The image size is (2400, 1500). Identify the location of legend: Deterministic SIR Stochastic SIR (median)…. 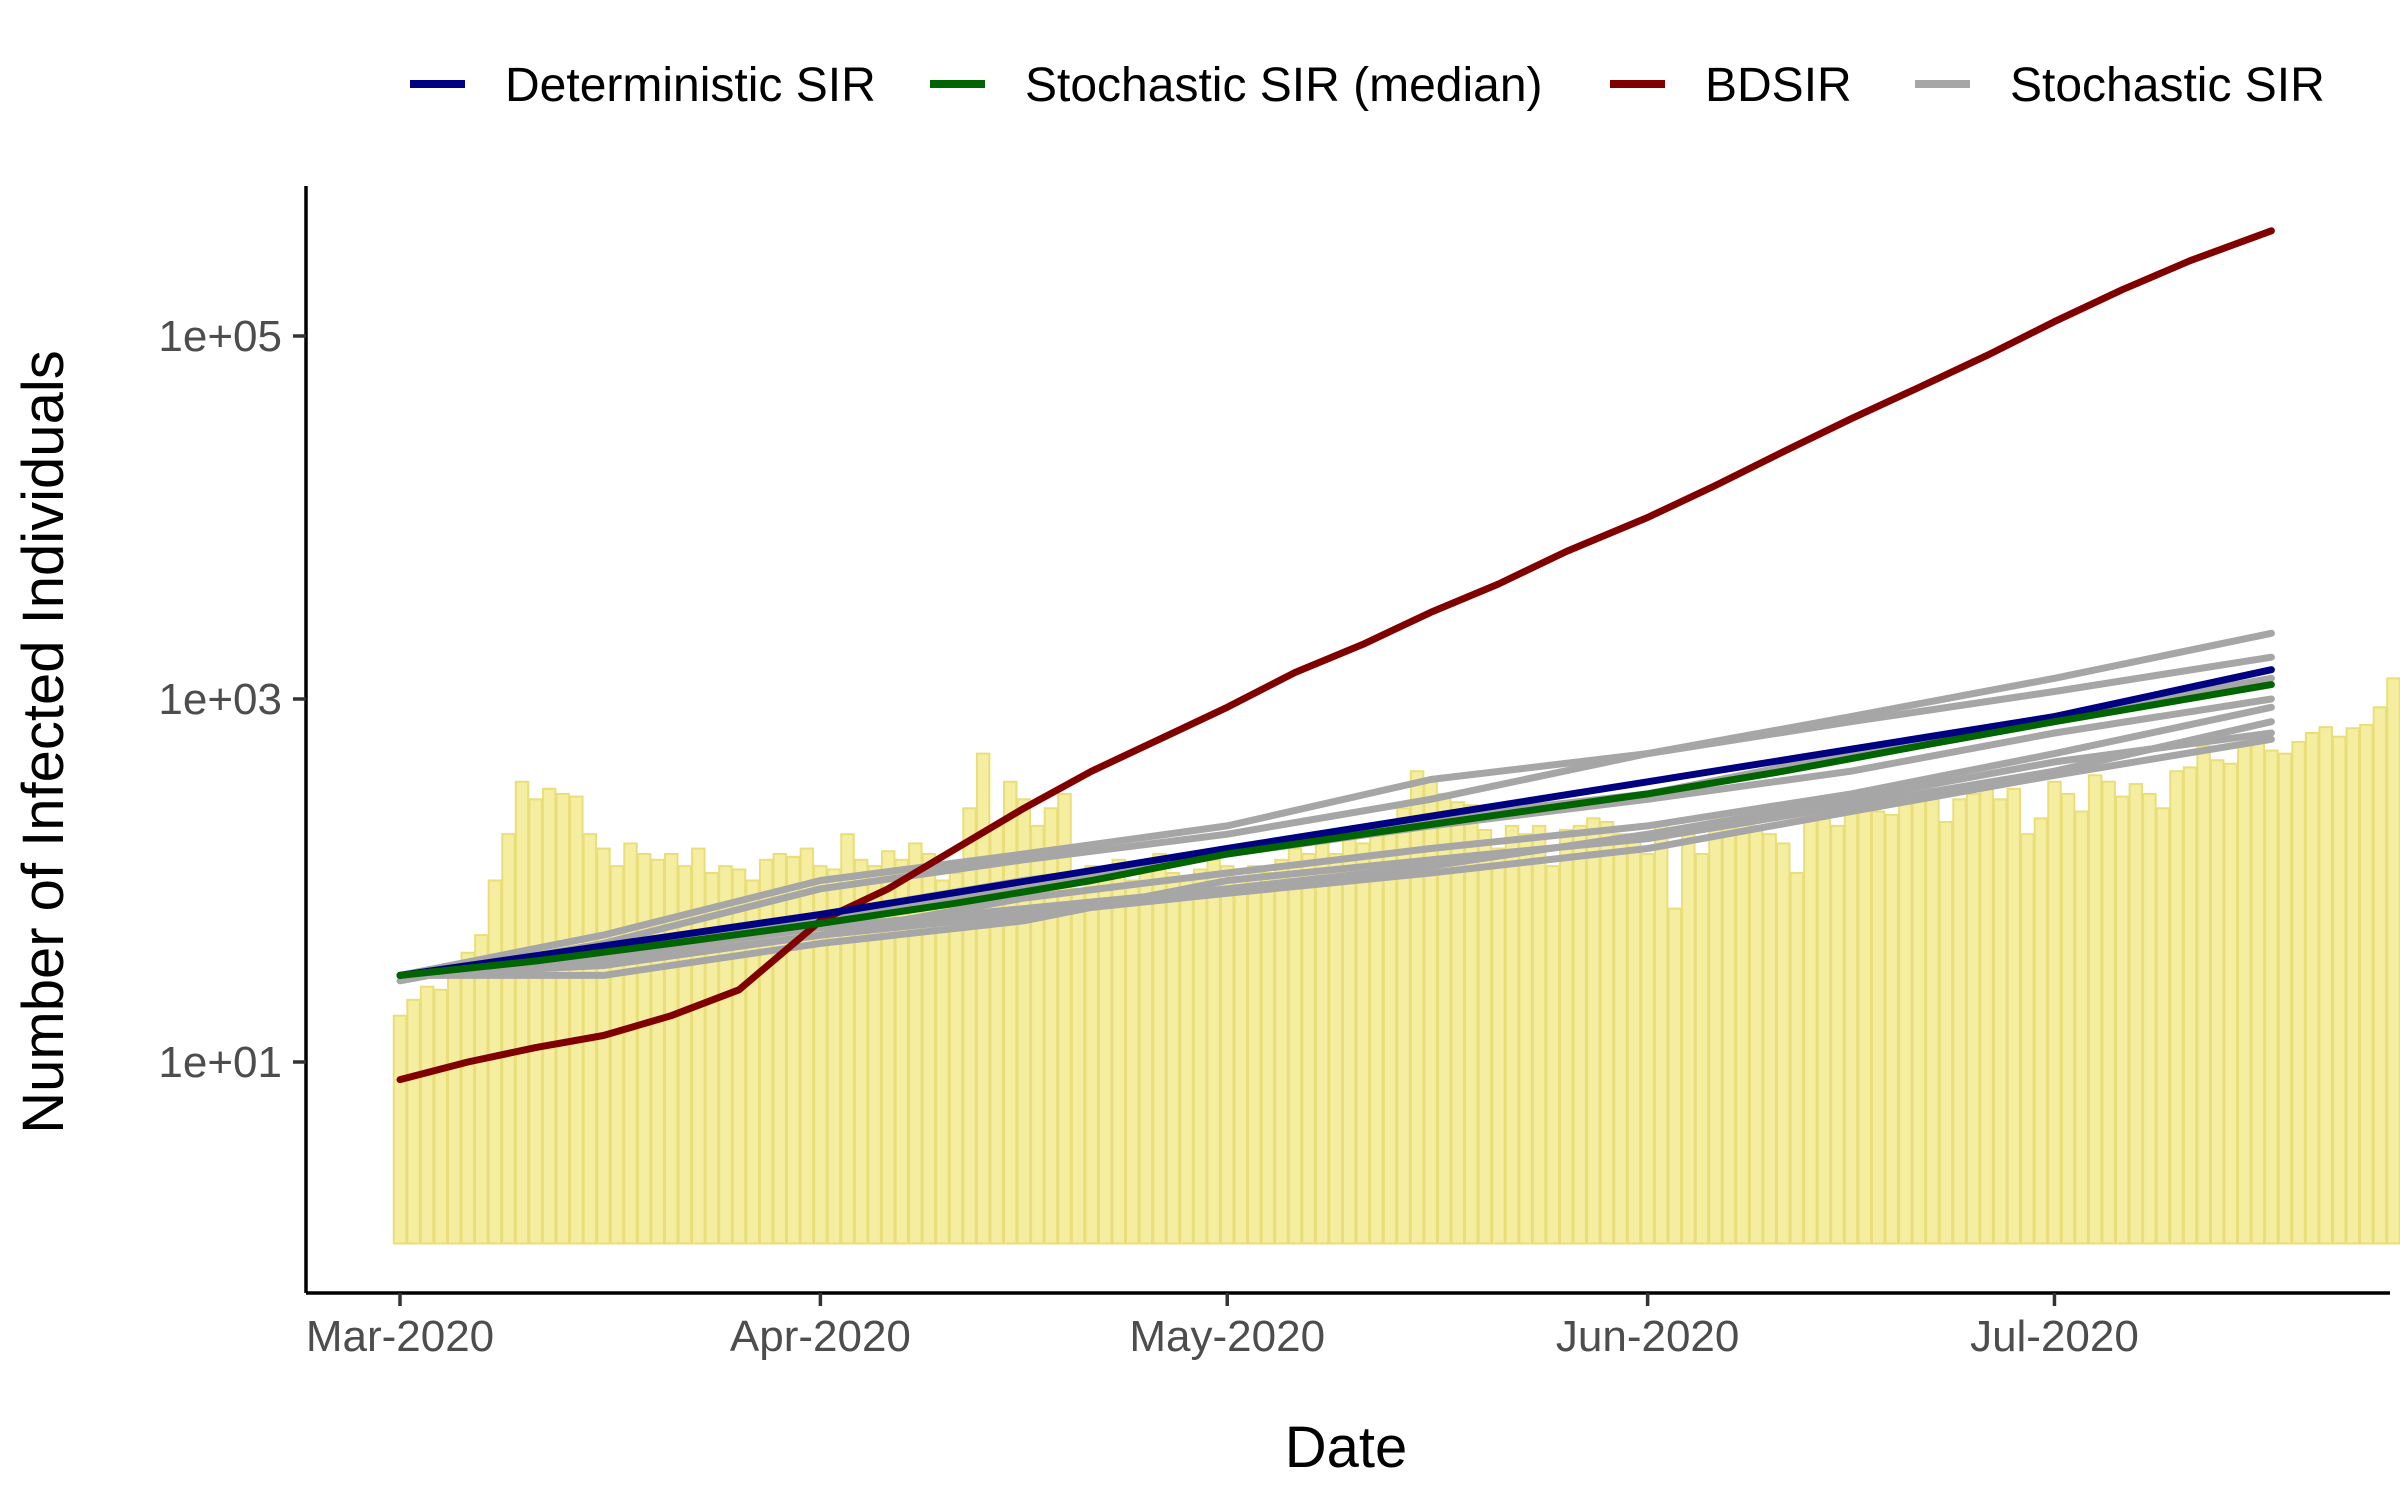
(1367, 85).